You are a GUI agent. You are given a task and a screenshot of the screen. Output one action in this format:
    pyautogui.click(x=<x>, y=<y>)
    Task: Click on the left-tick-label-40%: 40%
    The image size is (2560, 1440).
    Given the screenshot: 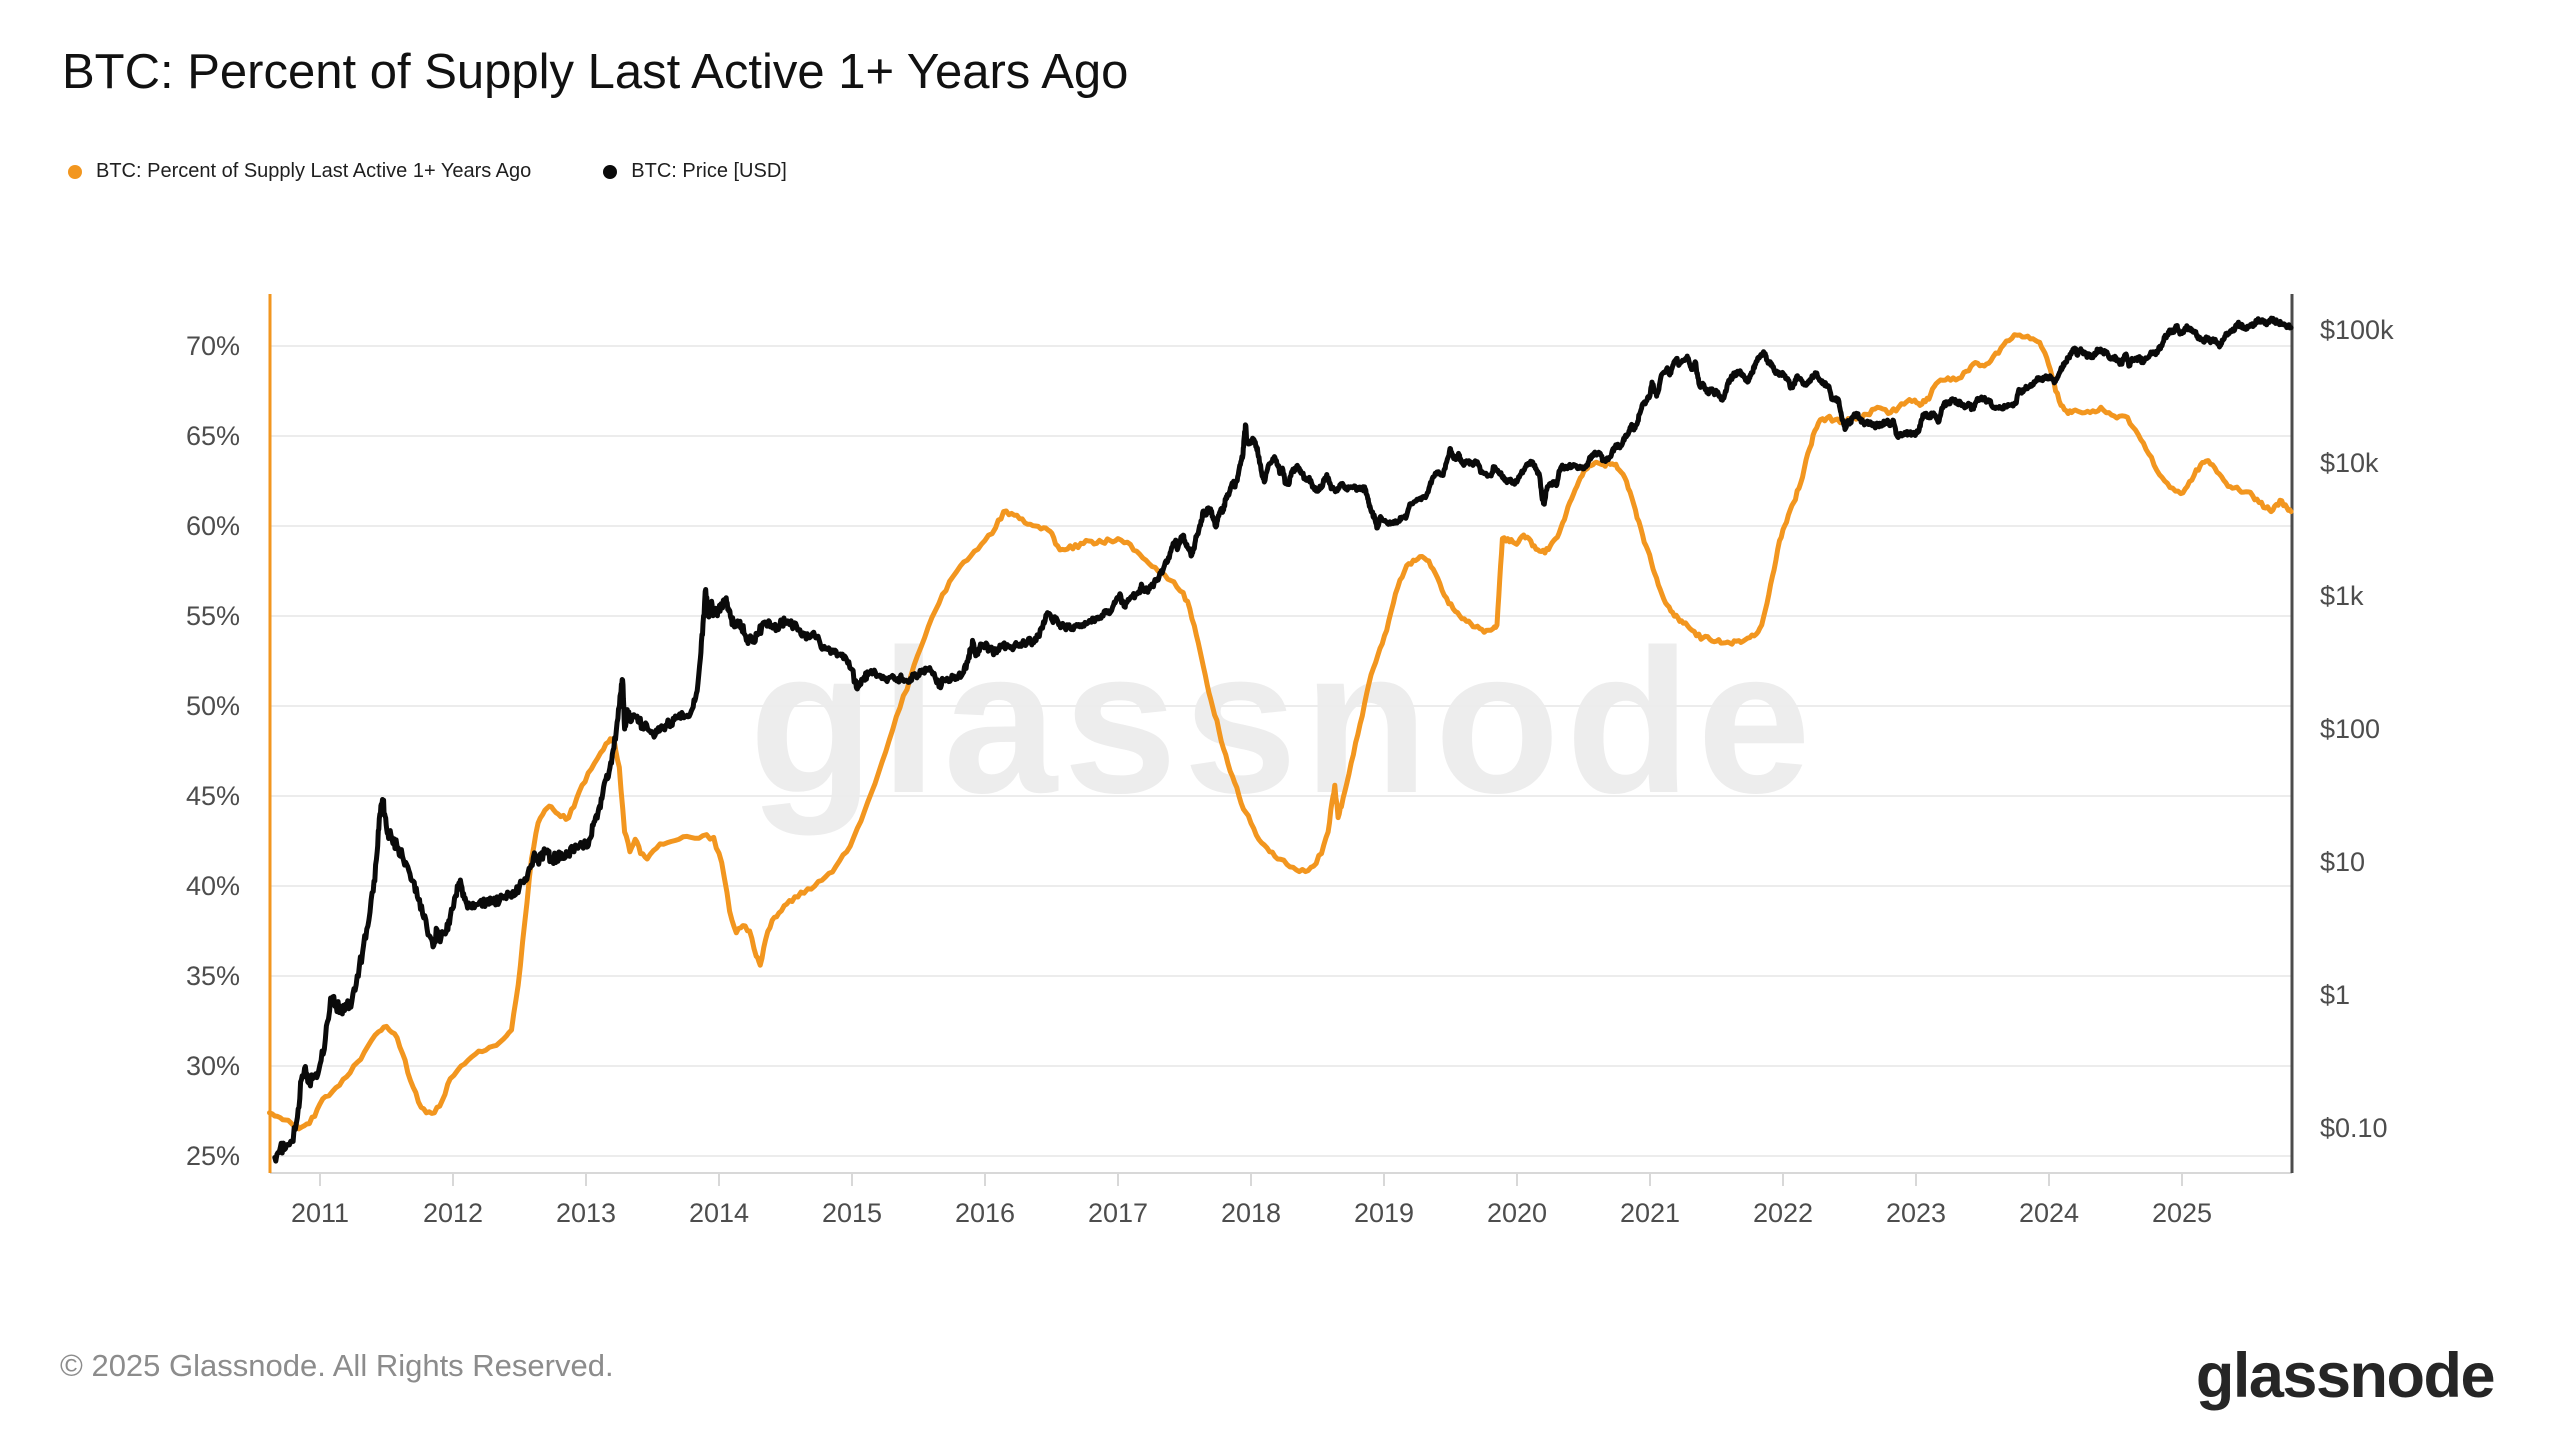 What is the action you would take?
    pyautogui.click(x=213, y=886)
    